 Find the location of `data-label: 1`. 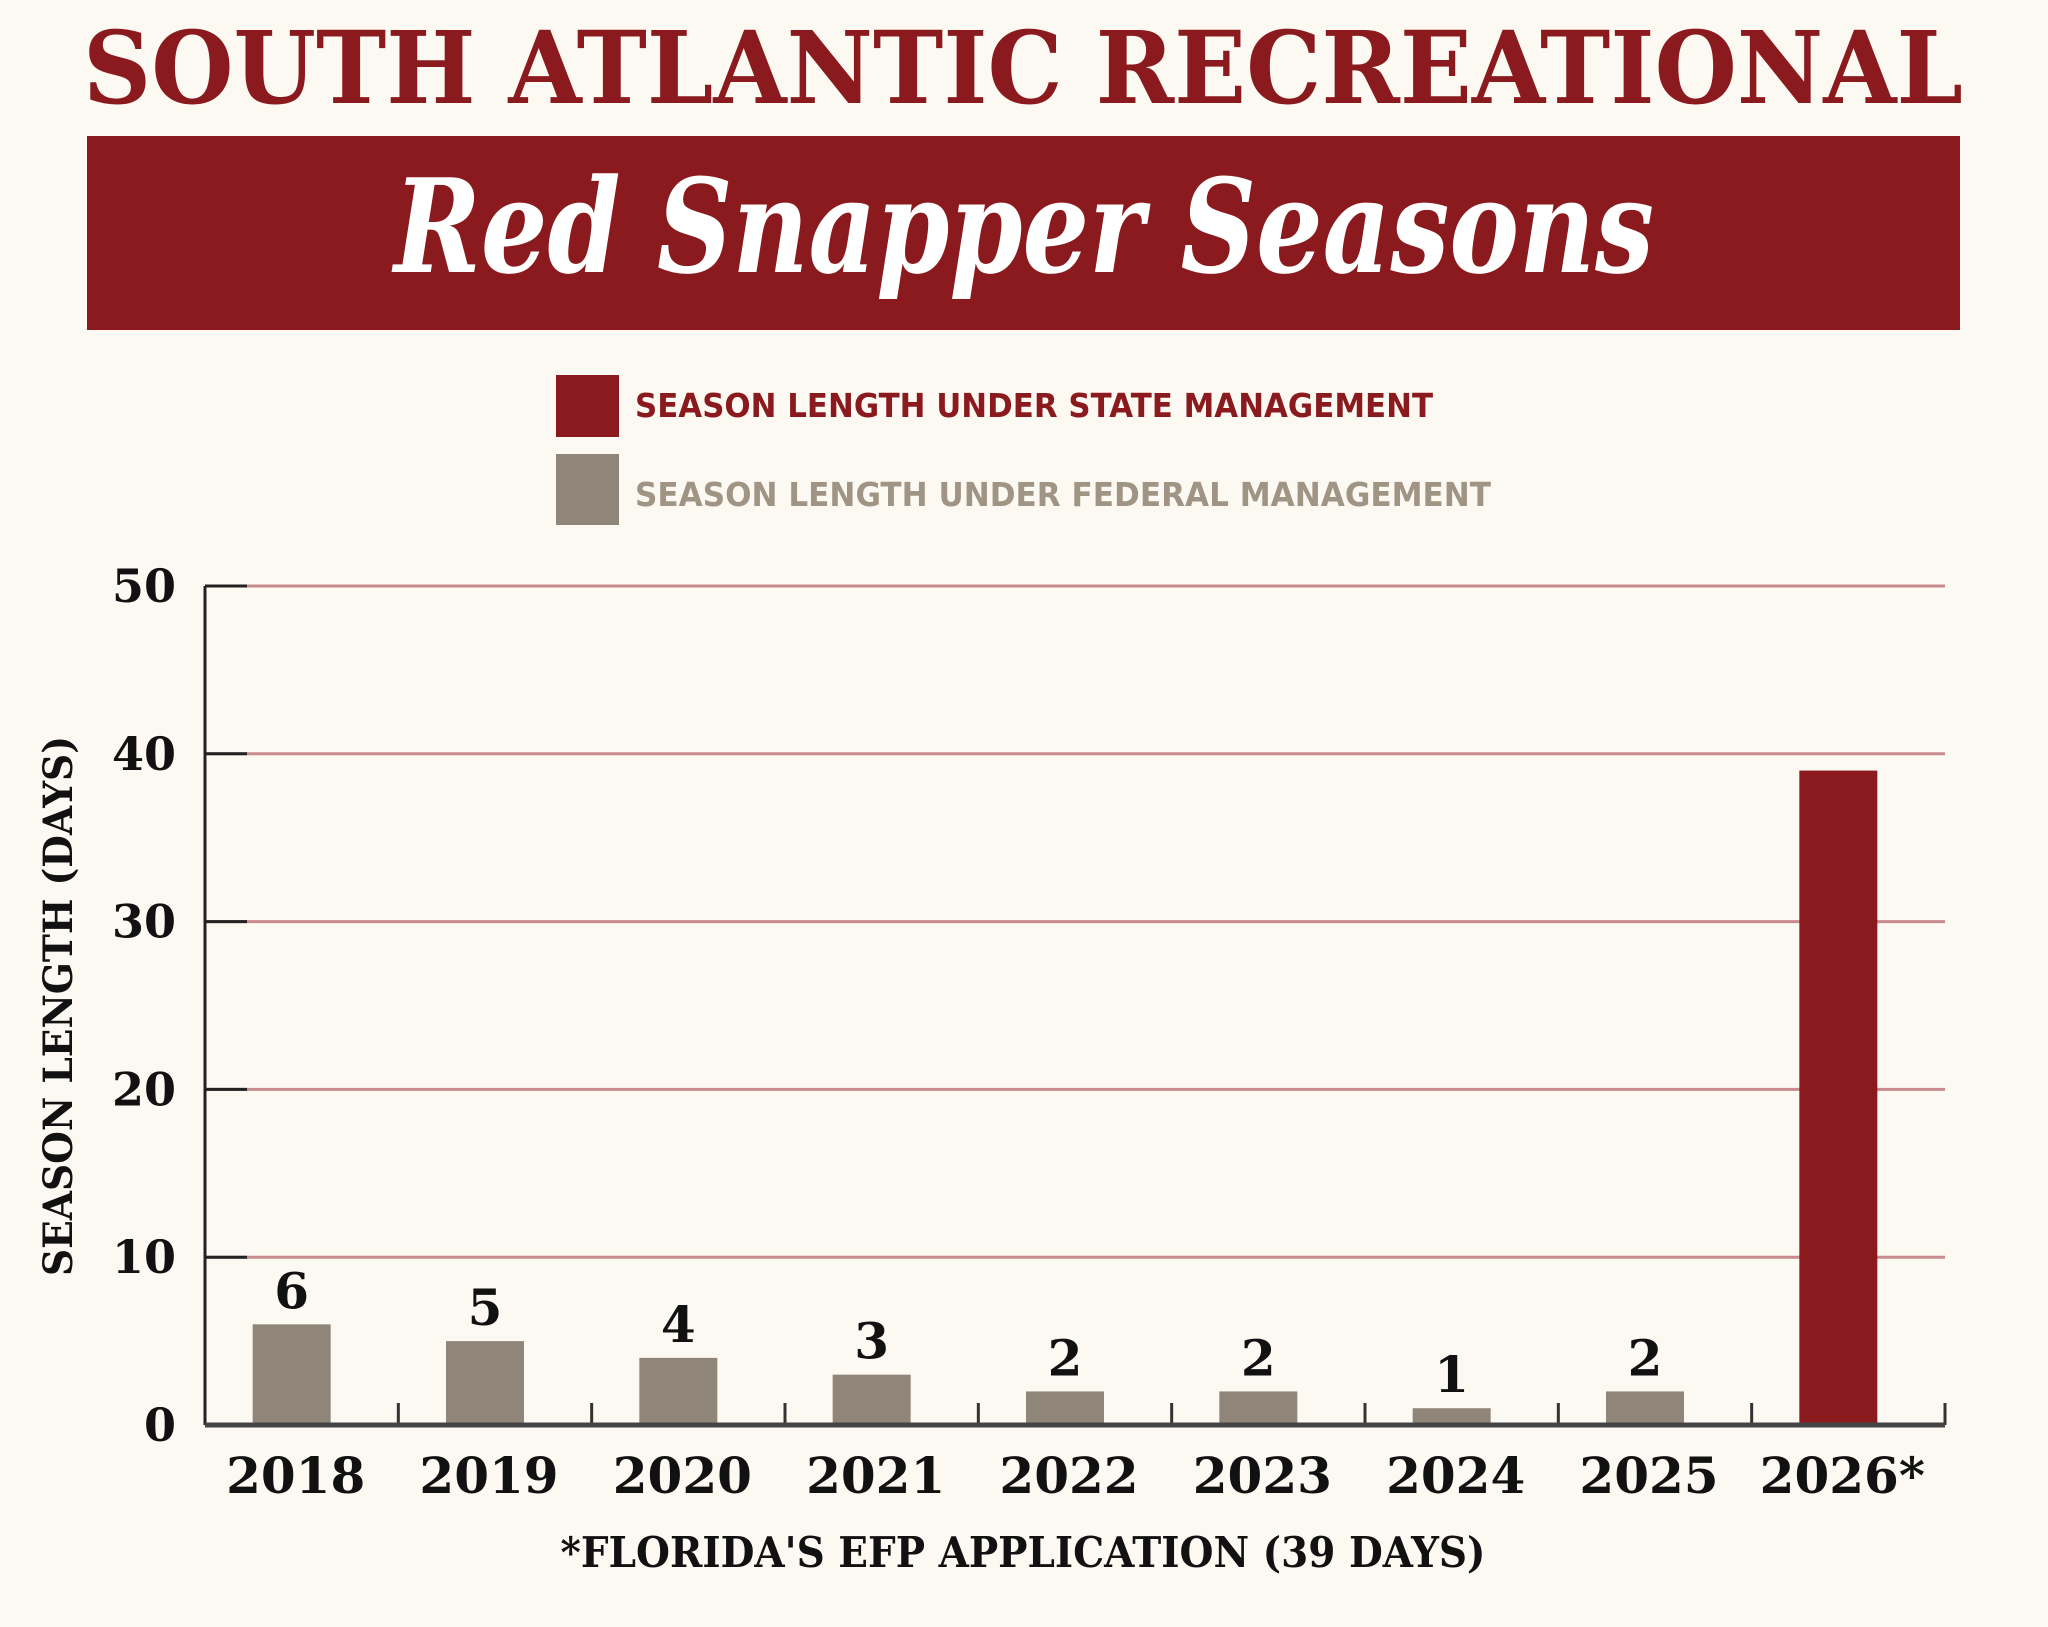

data-label: 1 is located at coordinates (1451, 1374).